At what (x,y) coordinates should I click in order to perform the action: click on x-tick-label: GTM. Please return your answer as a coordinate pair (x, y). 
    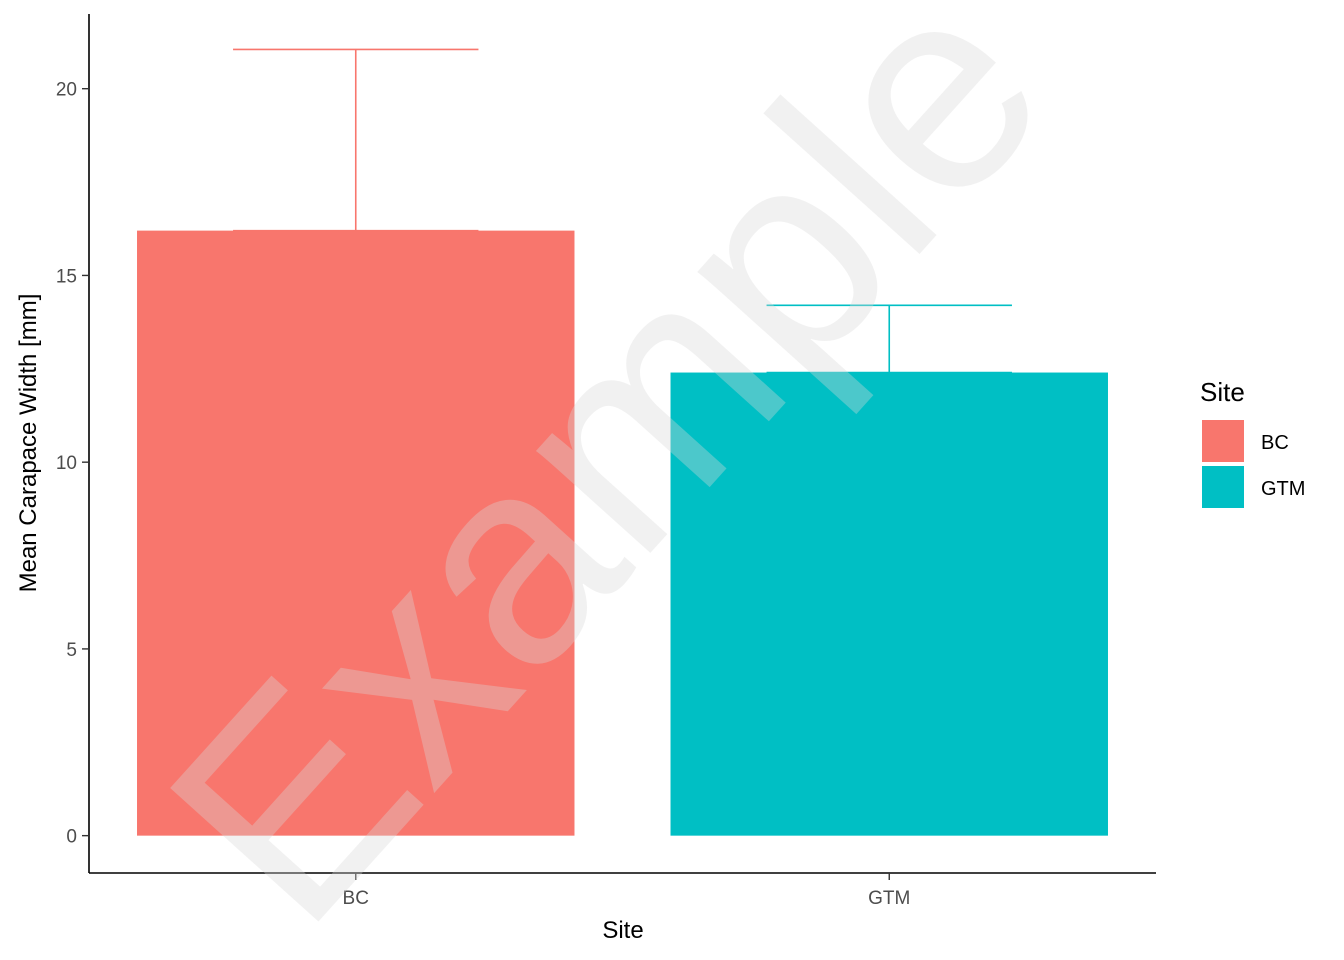
    Looking at the image, I should click on (889, 898).